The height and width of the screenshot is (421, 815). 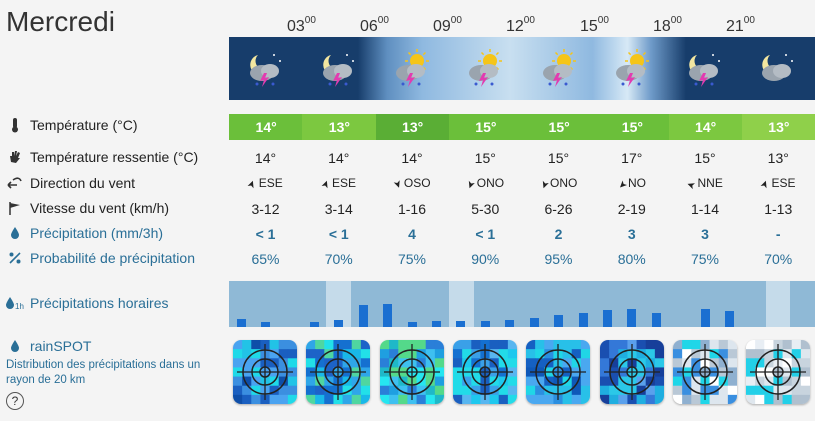 I want to click on precip-value: 2, so click(x=558, y=234).